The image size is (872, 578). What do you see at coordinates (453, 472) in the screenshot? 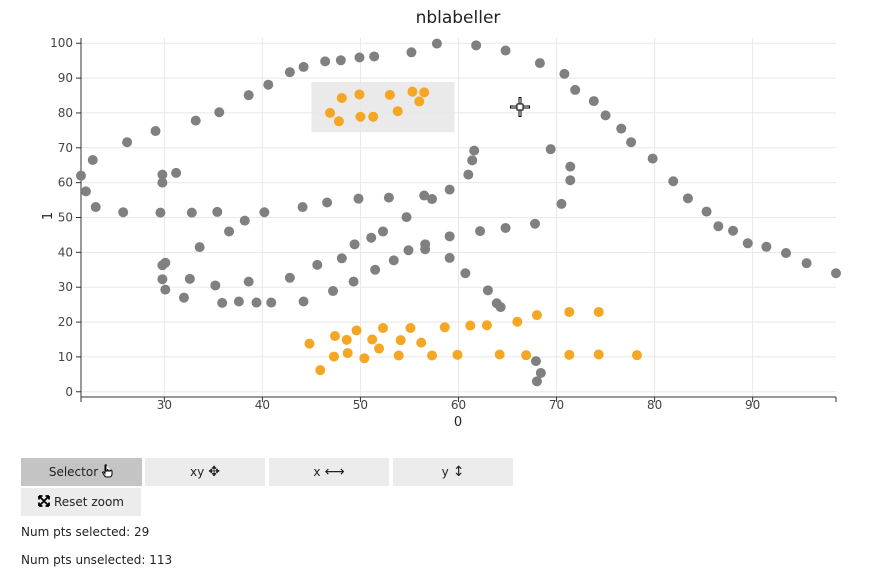
I see `y-pan-button: y ↕` at bounding box center [453, 472].